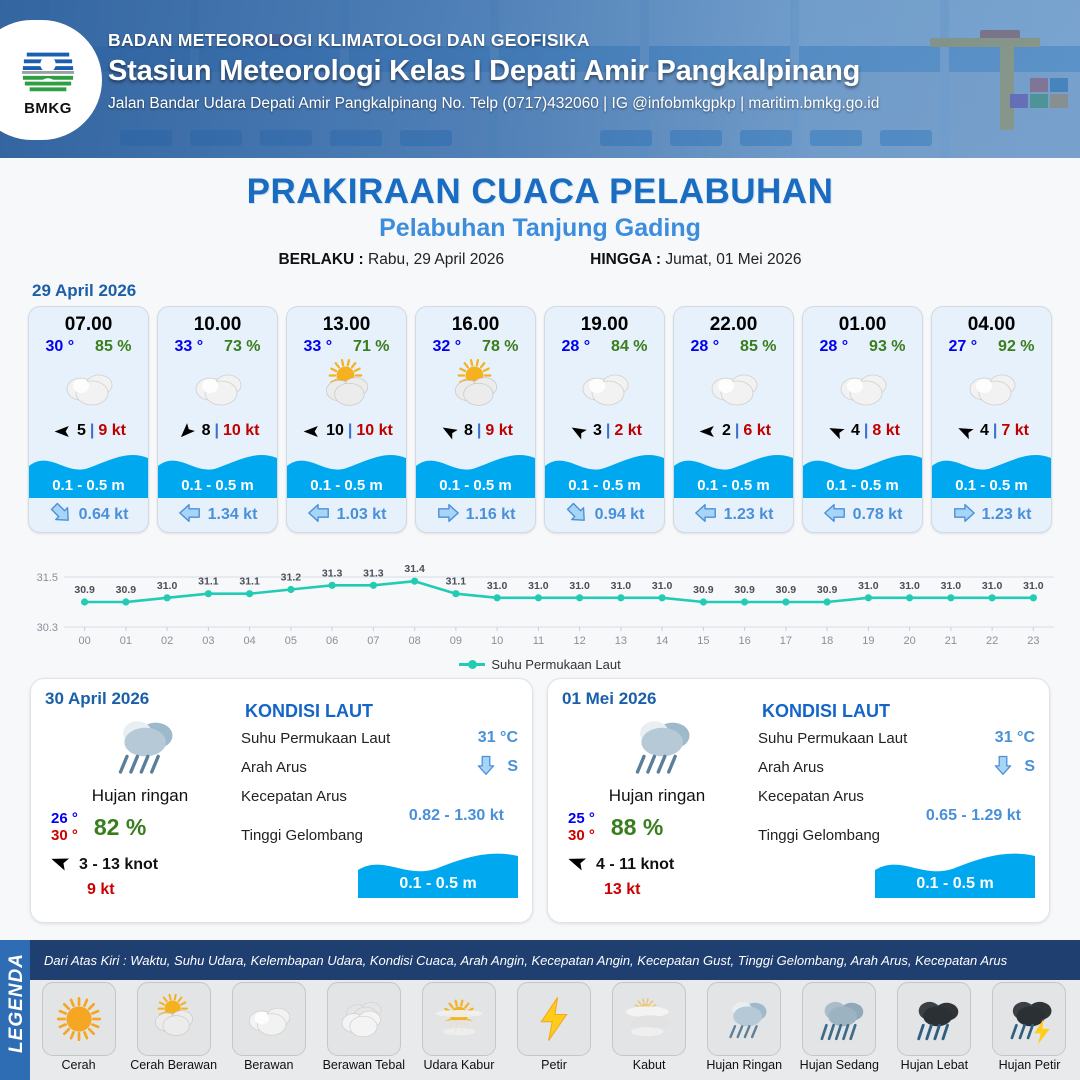 The width and height of the screenshot is (1080, 1080). What do you see at coordinates (581, 818) in the screenshot?
I see `daily-temp-min: 25 °` at bounding box center [581, 818].